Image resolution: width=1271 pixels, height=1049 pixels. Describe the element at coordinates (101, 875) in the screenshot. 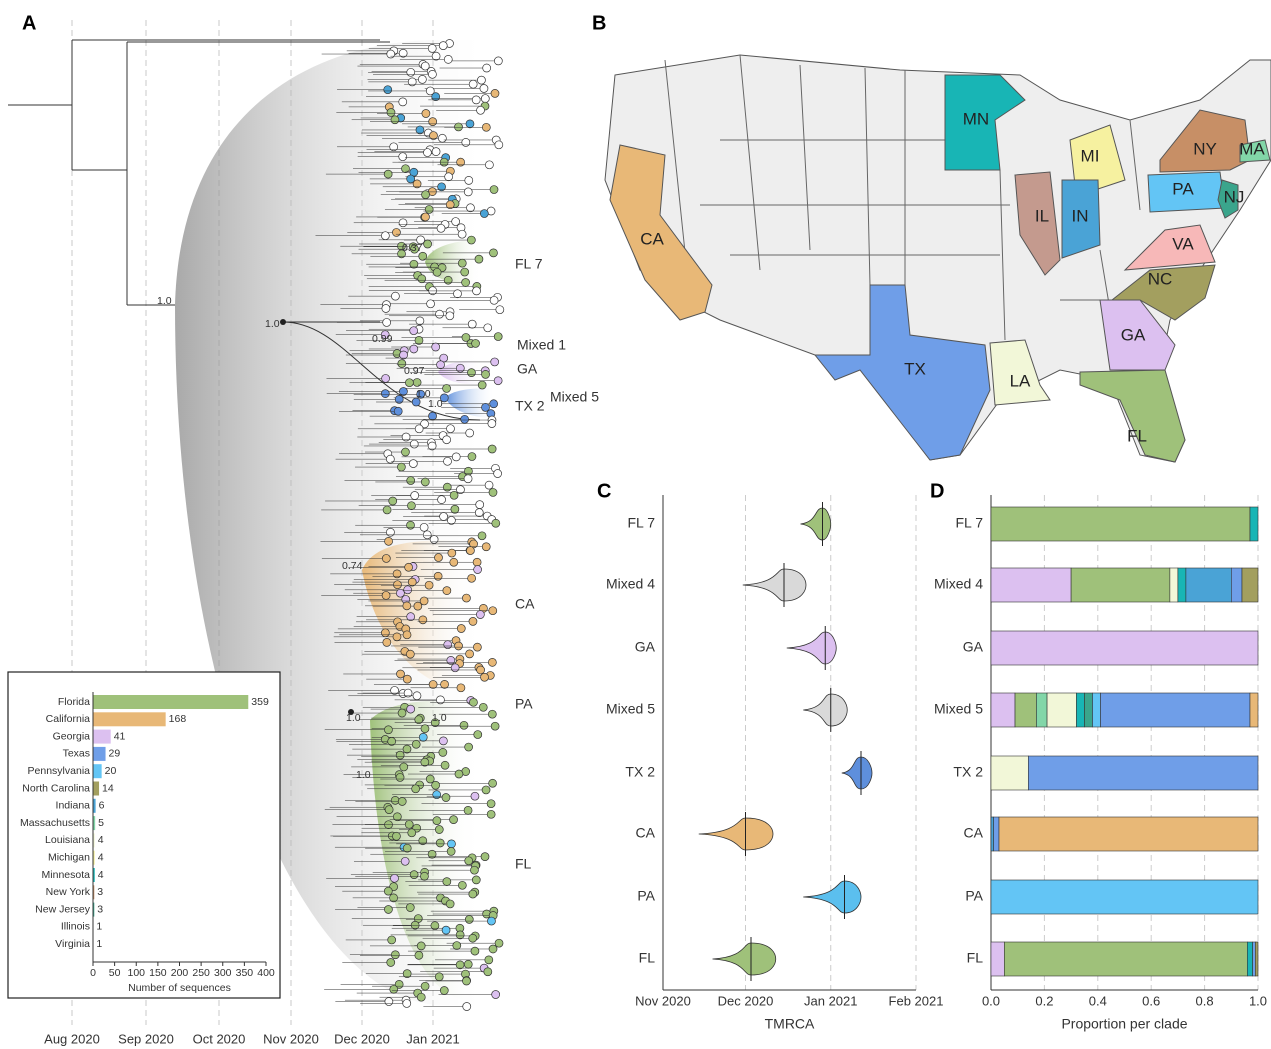

I see `value-label: 4` at that location.